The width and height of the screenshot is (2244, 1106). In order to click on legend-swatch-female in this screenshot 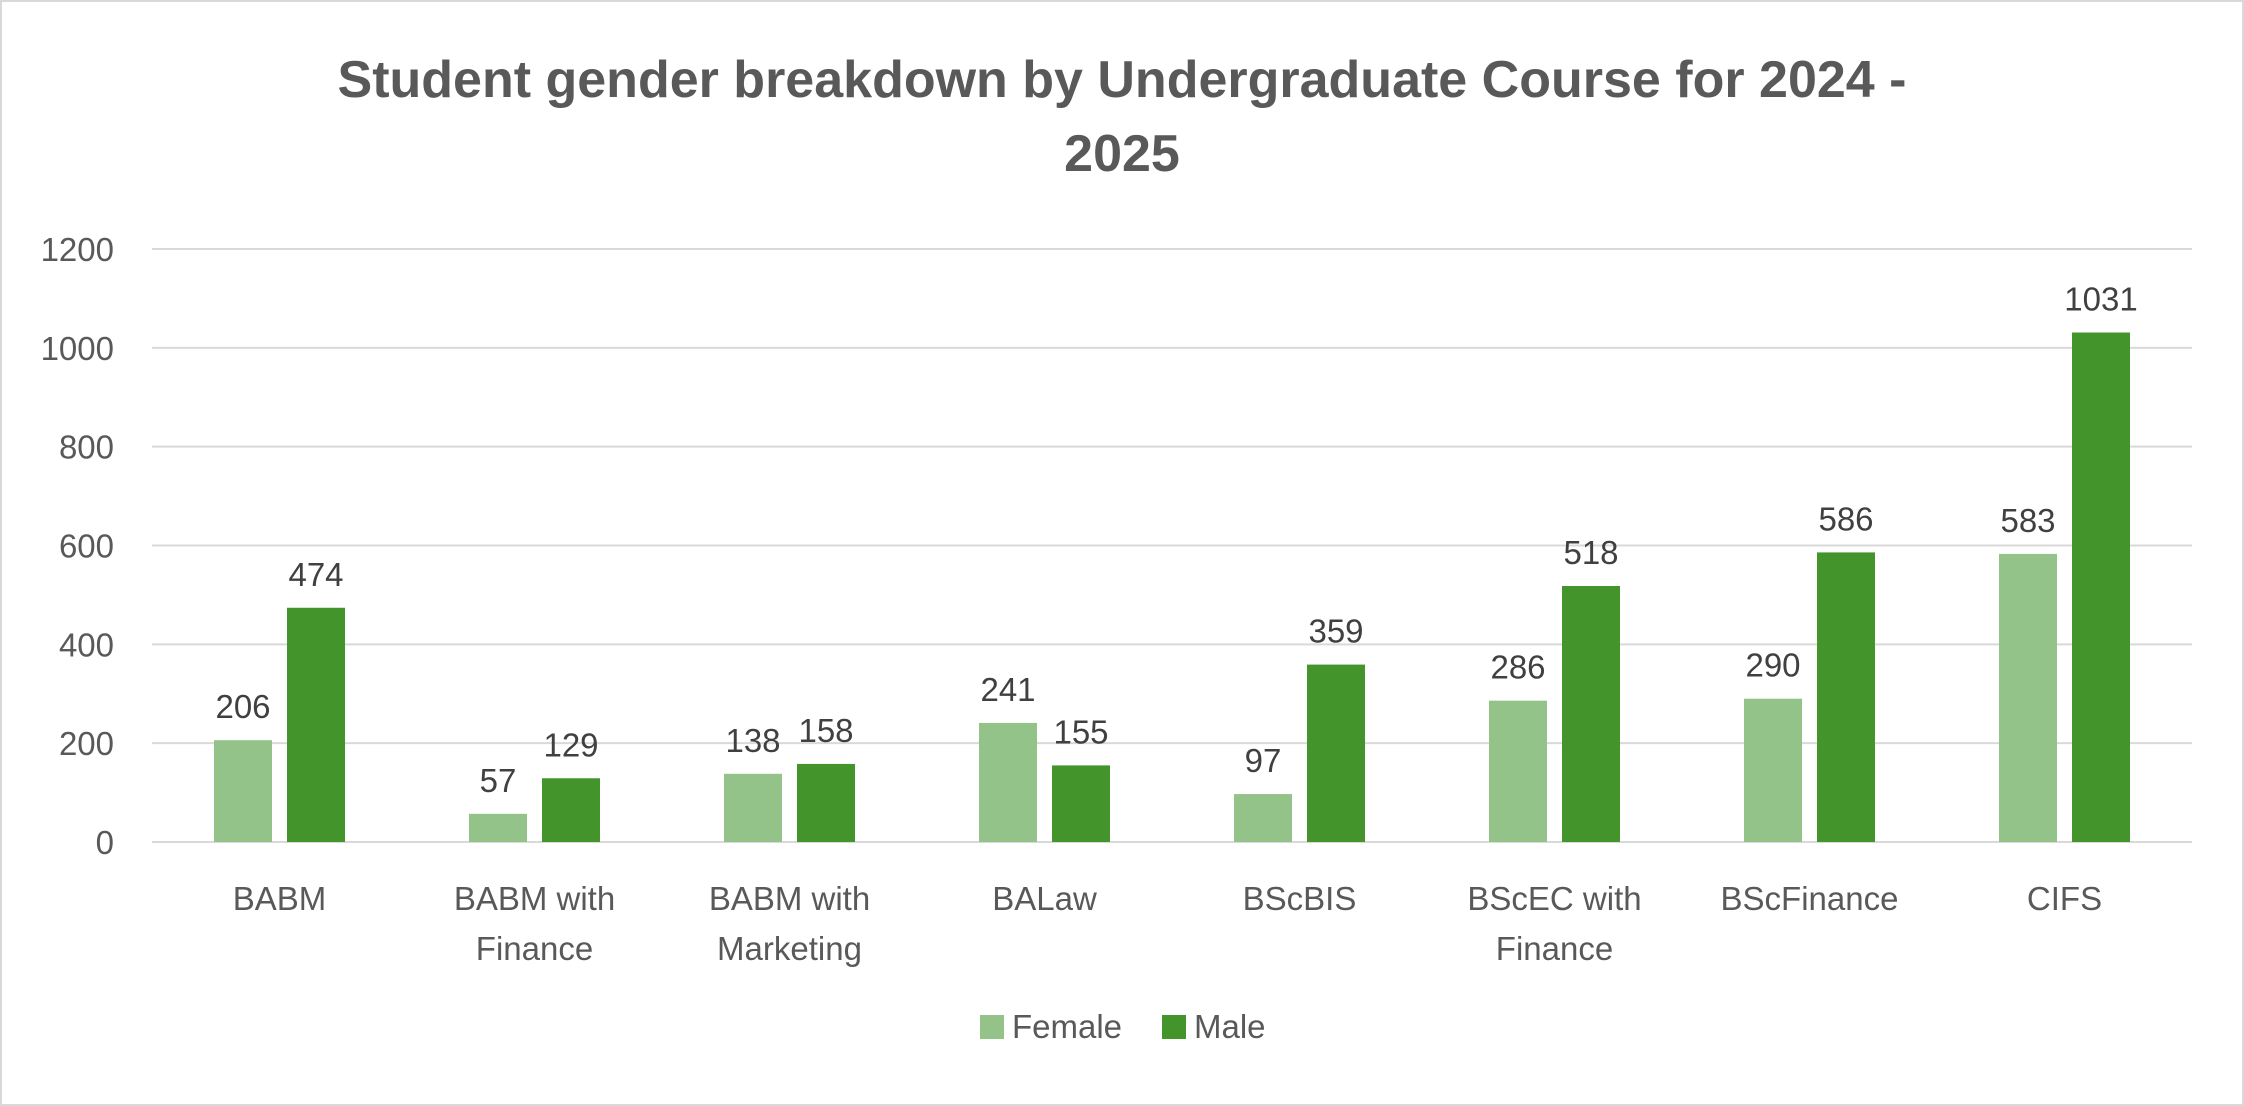, I will do `click(992, 1027)`.